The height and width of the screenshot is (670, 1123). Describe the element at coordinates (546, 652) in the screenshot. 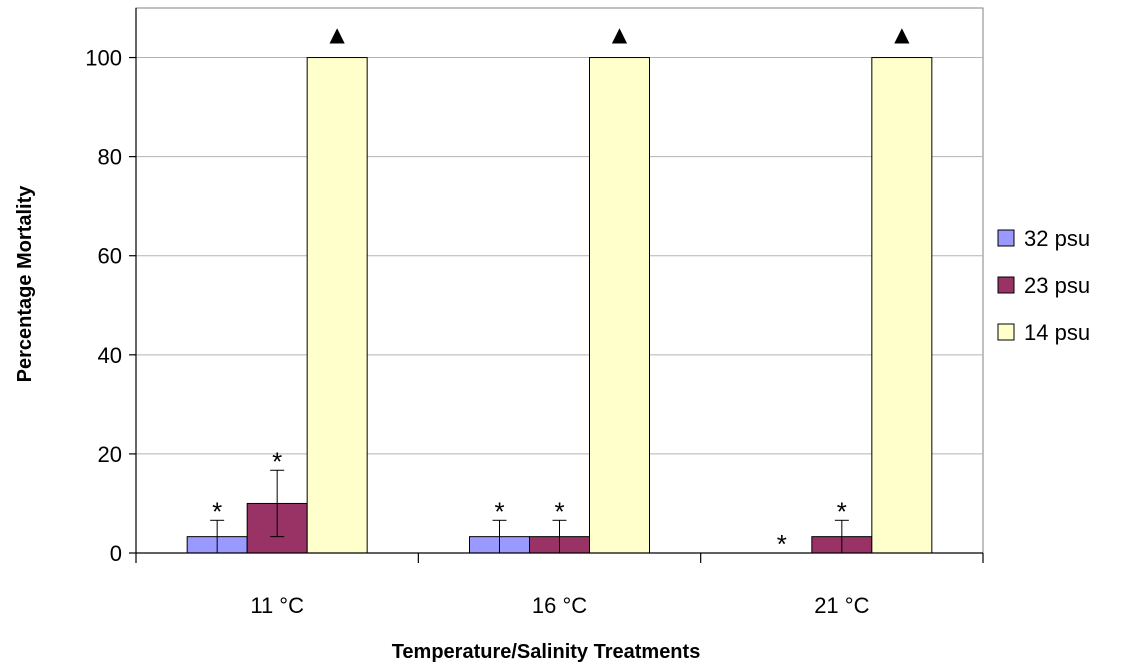

I see `x-axis-title: Temperature/Salinity Treatments` at that location.